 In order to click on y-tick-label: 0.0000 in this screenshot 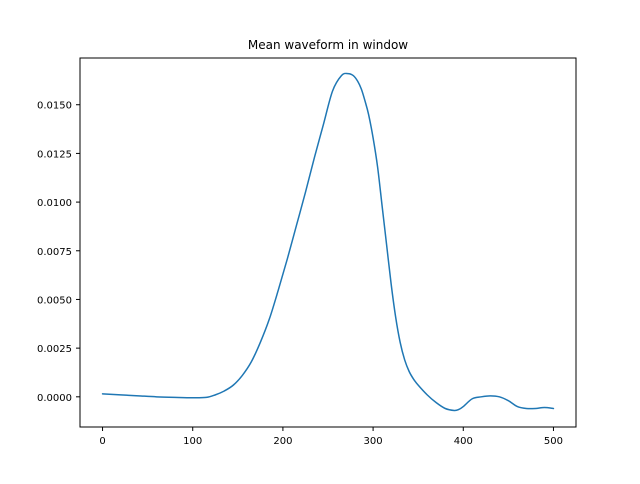, I will do `click(54, 398)`.